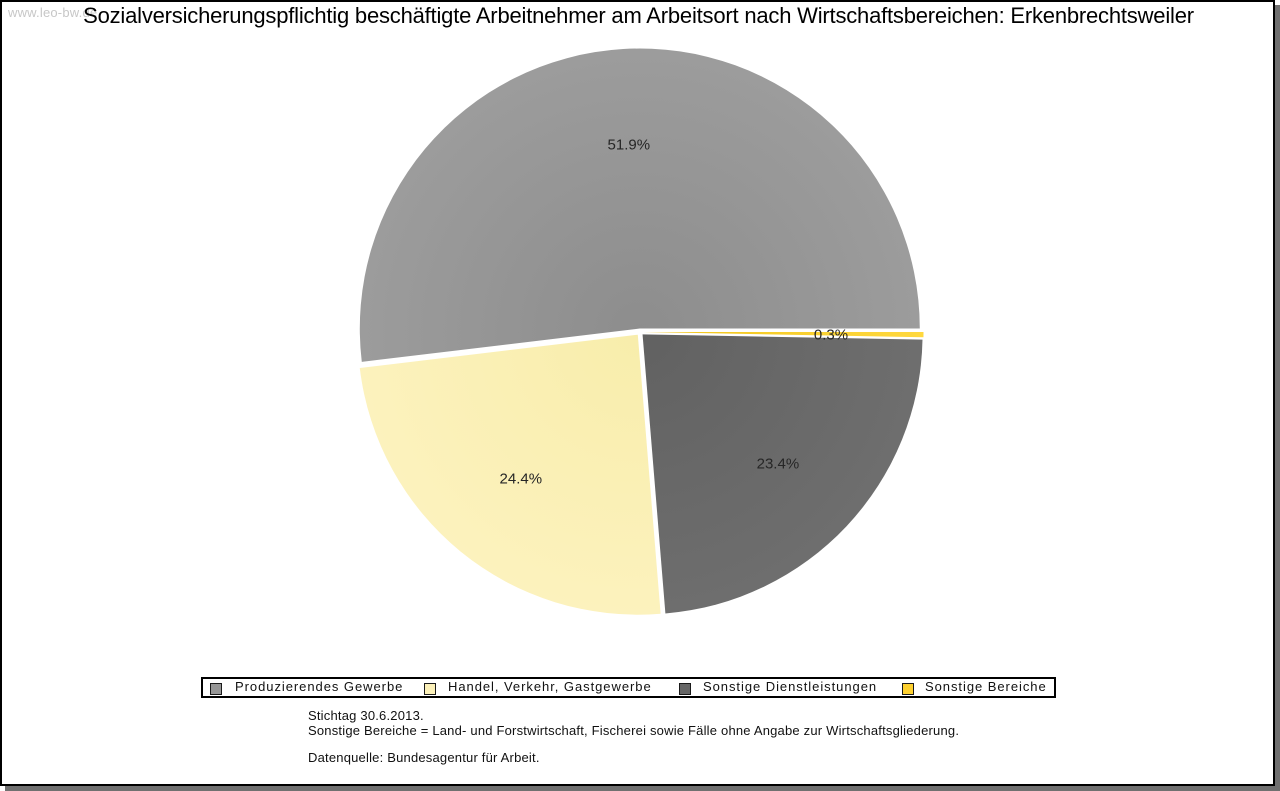 The width and height of the screenshot is (1280, 791). Describe the element at coordinates (629, 144) in the screenshot. I see `svg-text: 51.9%` at that location.